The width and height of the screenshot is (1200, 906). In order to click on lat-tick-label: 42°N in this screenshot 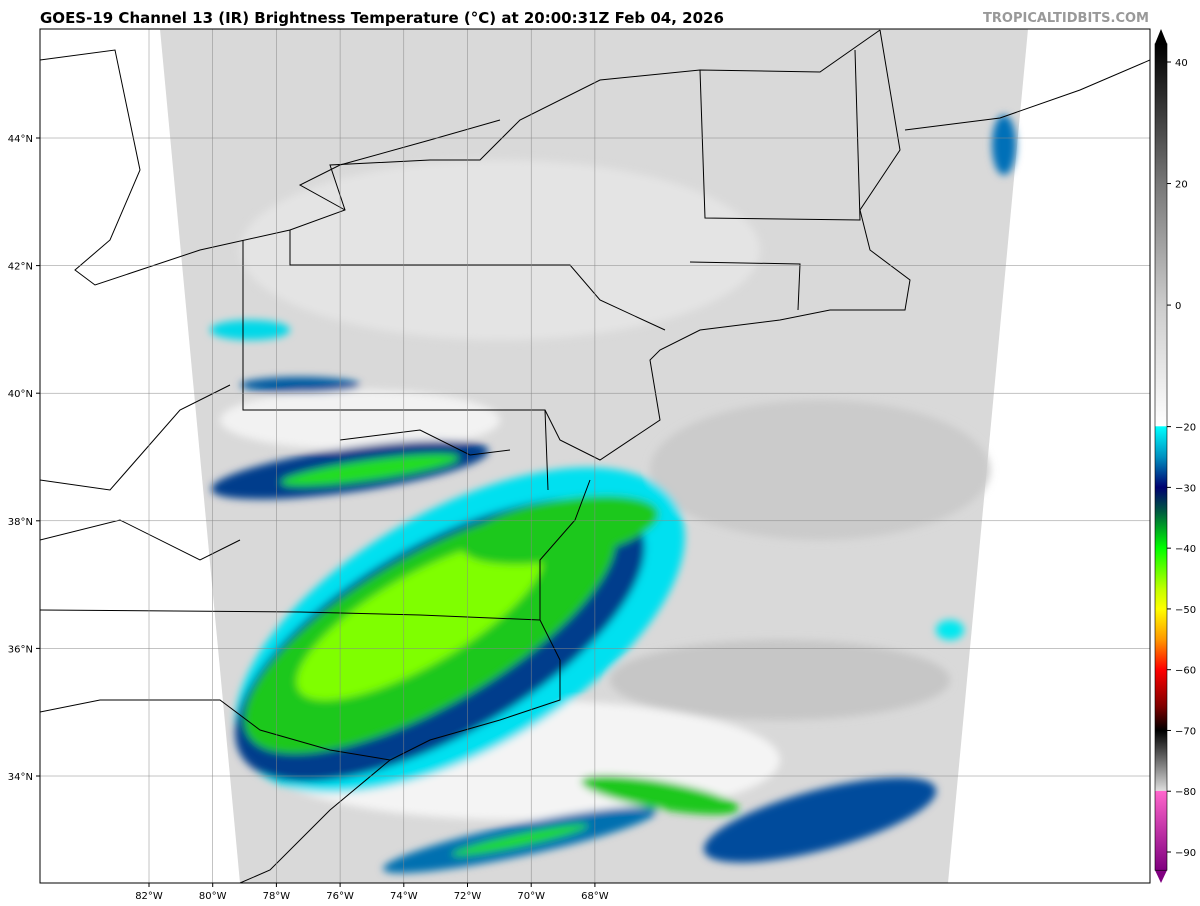, I will do `click(20, 267)`.